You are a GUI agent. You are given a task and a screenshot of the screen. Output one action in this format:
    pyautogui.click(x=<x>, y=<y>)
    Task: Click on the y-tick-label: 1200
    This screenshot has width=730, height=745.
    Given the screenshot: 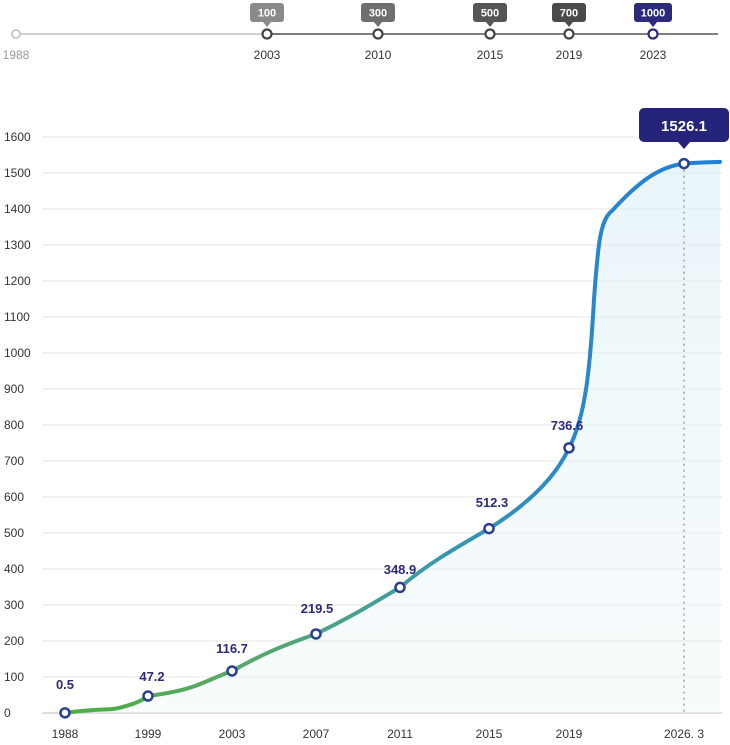 What is the action you would take?
    pyautogui.click(x=17, y=281)
    